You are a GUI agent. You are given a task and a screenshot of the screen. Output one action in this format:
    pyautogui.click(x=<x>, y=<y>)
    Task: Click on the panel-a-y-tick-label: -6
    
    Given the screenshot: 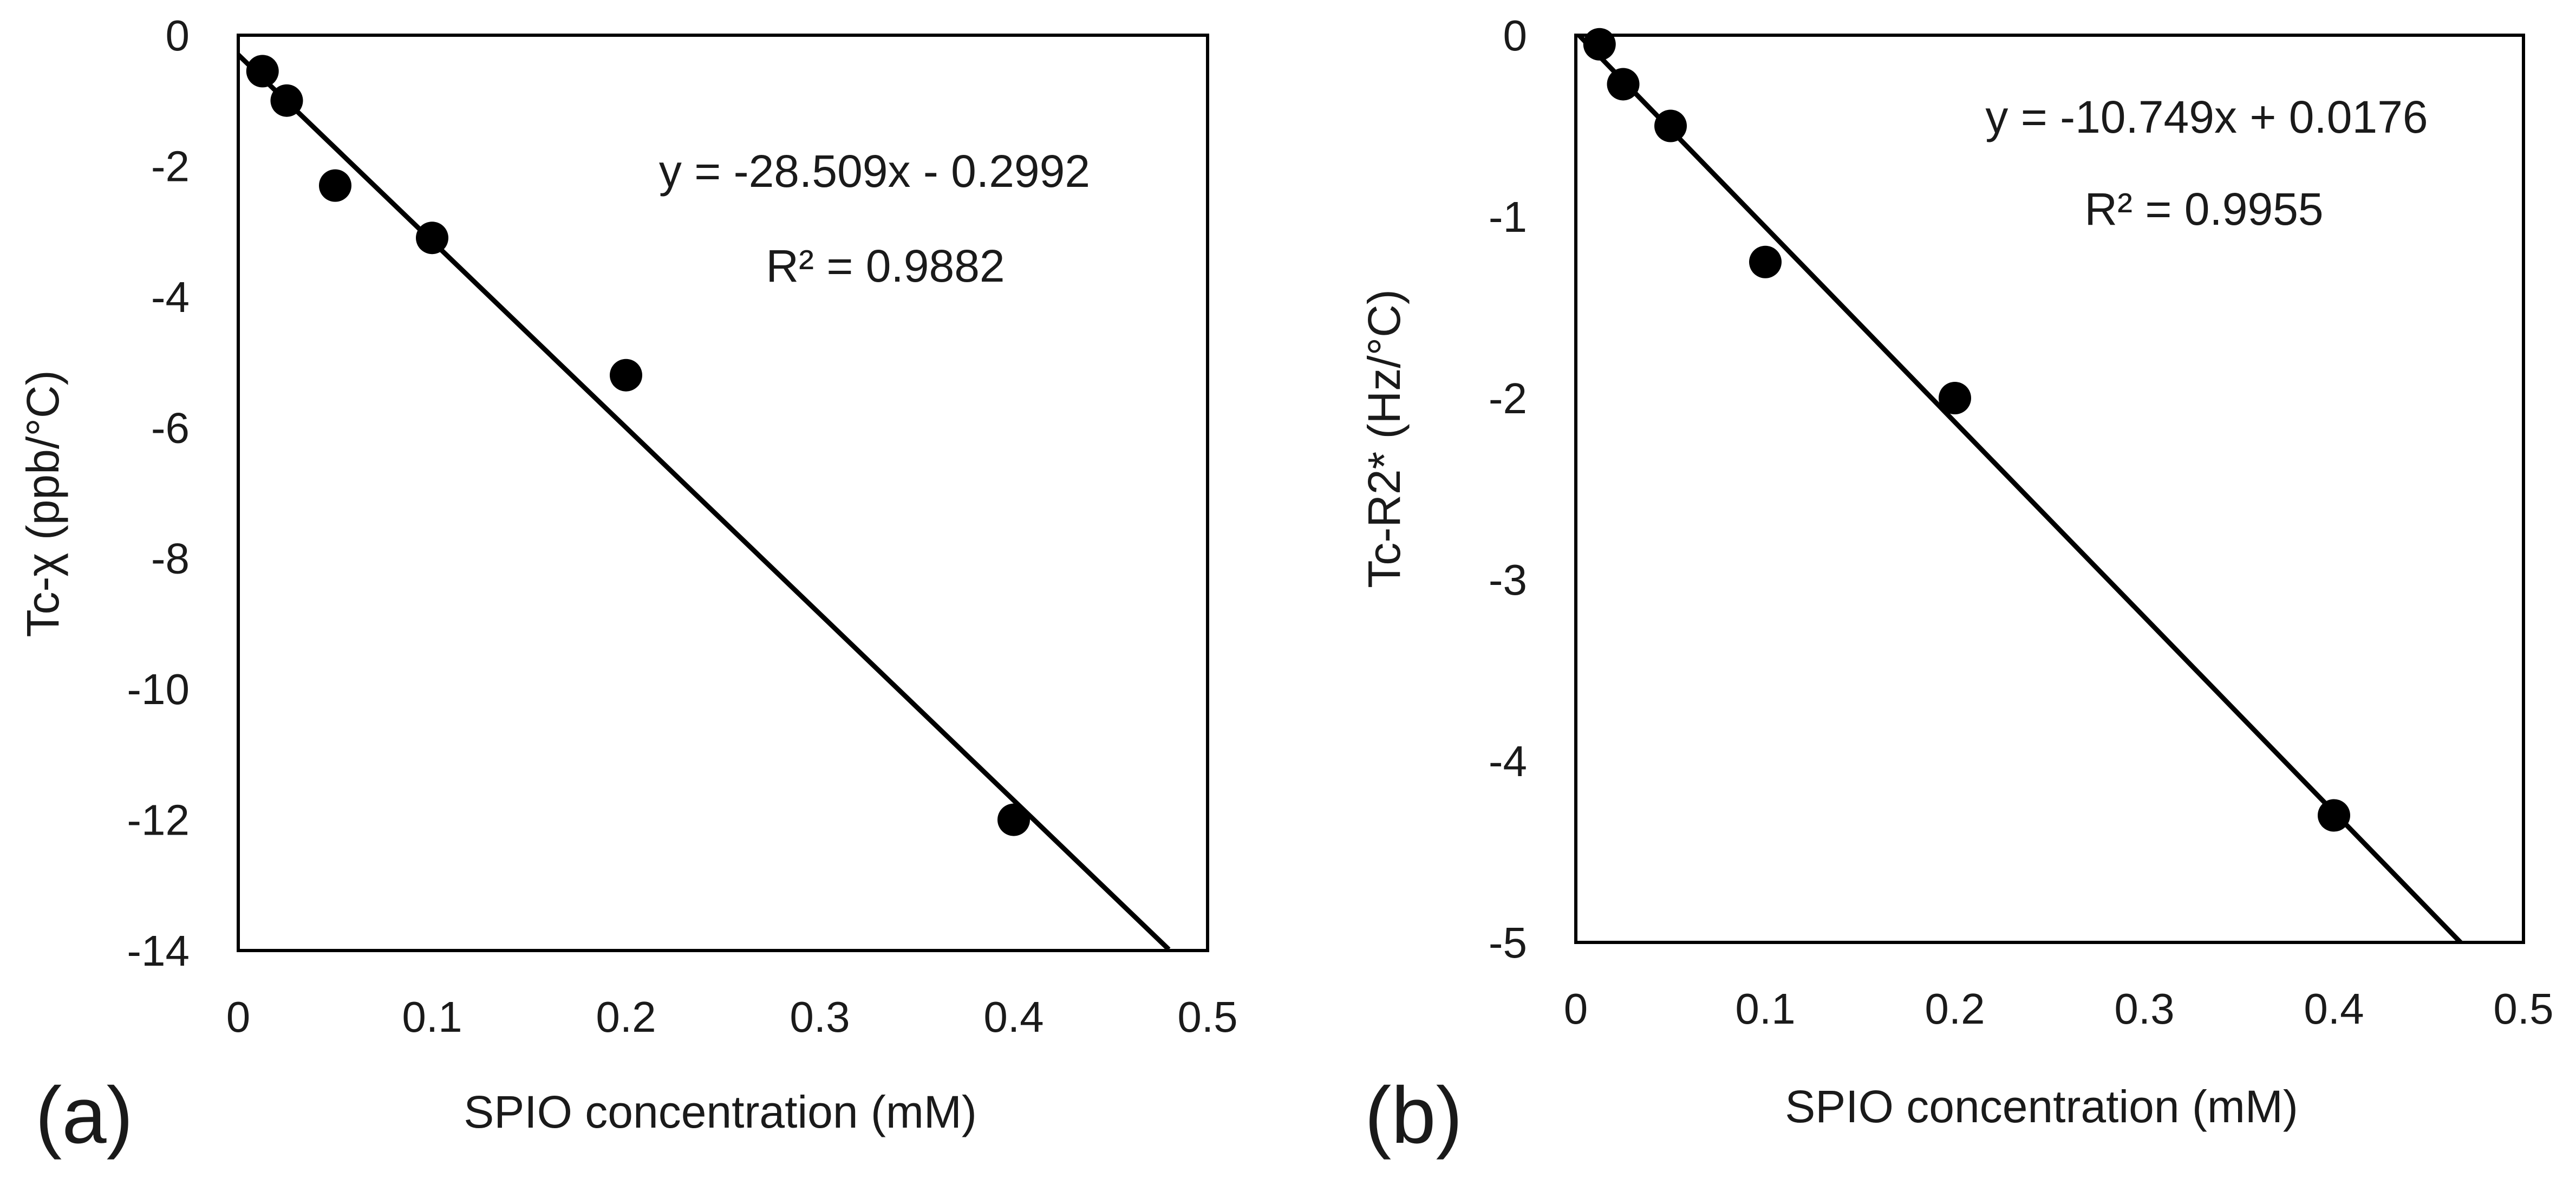 What is the action you would take?
    pyautogui.click(x=170, y=428)
    